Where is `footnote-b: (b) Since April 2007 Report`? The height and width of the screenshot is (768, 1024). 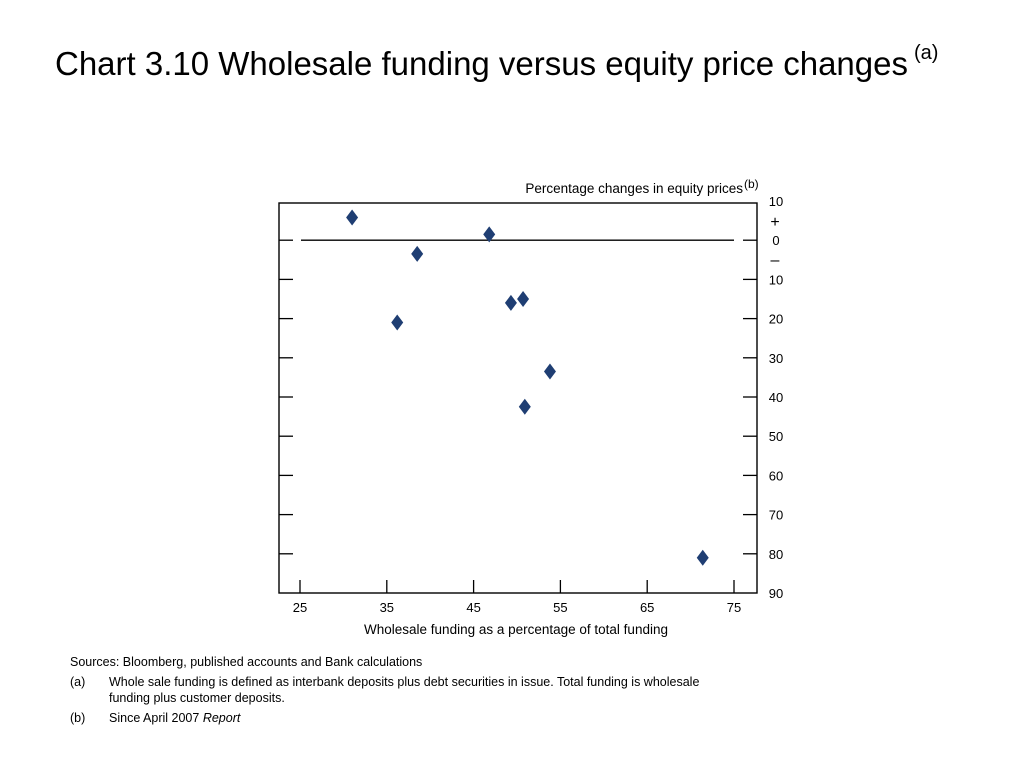
footnote-b: (b) Since April 2007 Report is located at coordinates (390, 718).